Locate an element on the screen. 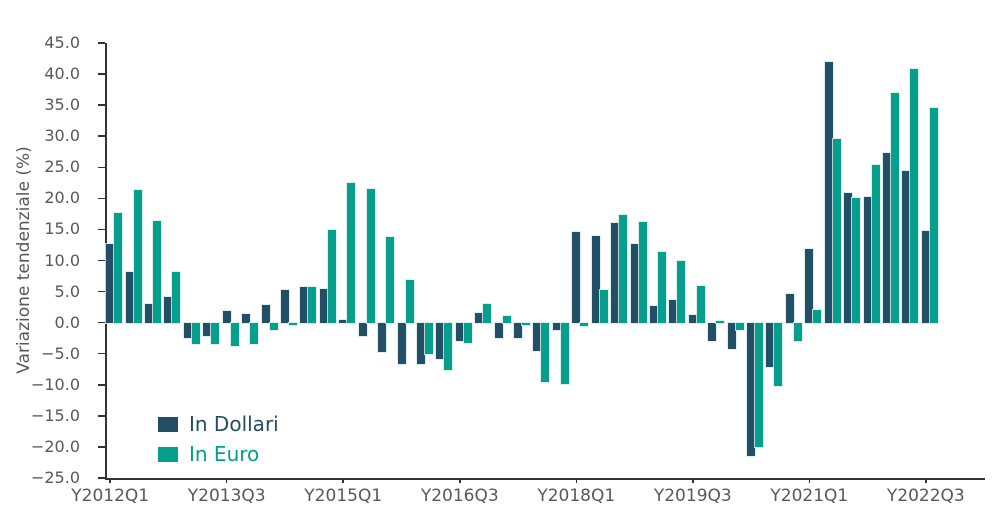  bar-in-dollari-Y2019Q4 is located at coordinates (712, 331).